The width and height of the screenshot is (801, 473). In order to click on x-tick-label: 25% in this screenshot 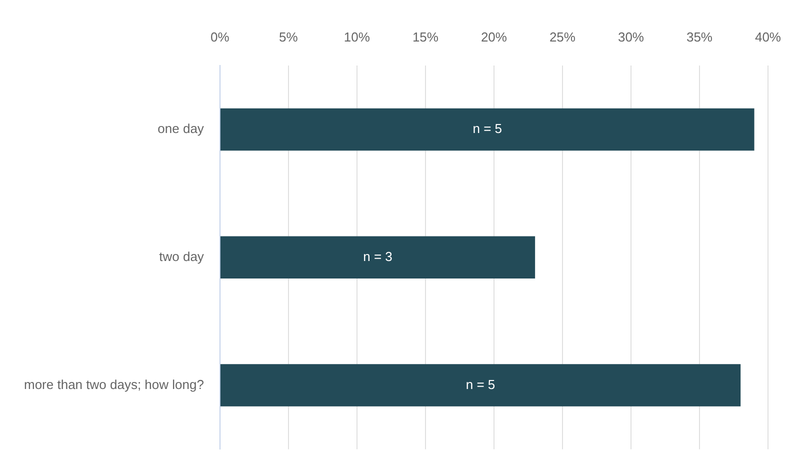, I will do `click(562, 36)`.